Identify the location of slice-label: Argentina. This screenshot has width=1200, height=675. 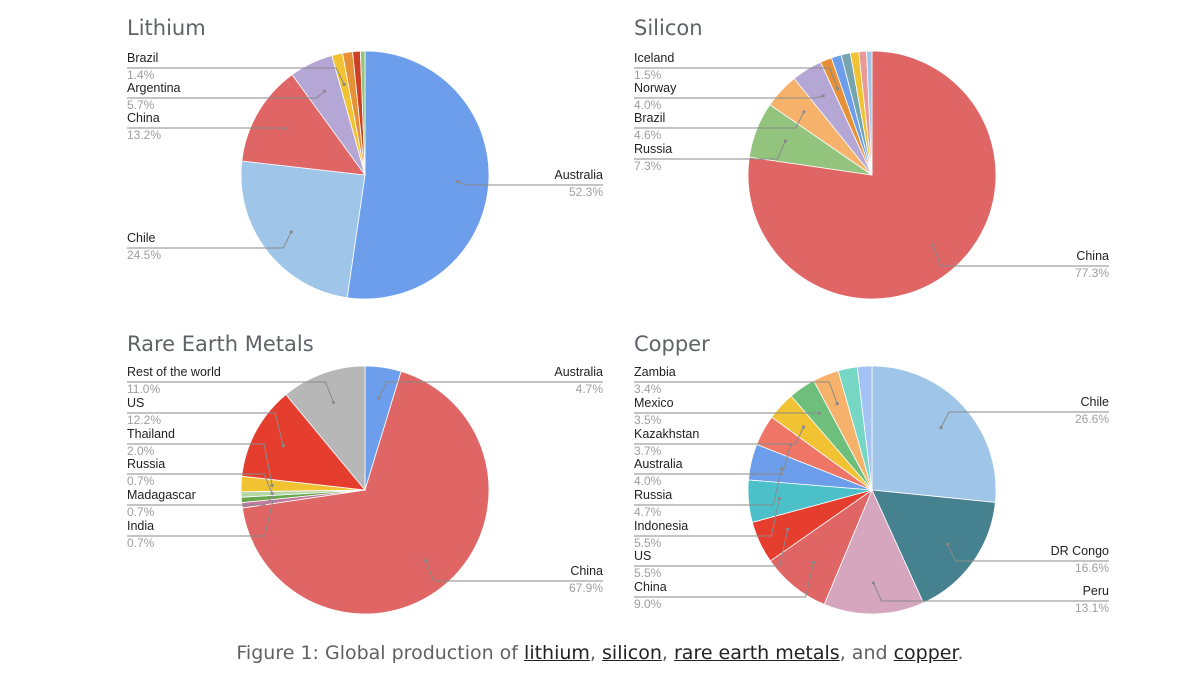
(154, 88).